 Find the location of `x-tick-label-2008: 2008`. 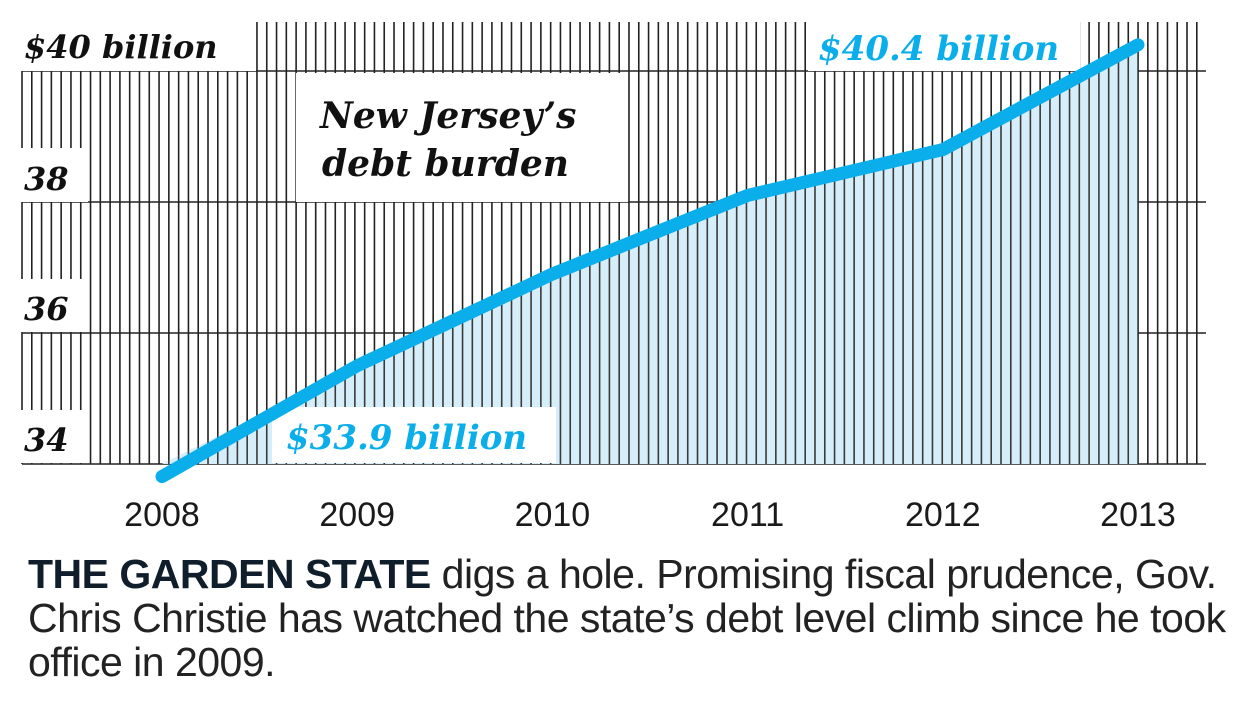

x-tick-label-2008: 2008 is located at coordinates (162, 515).